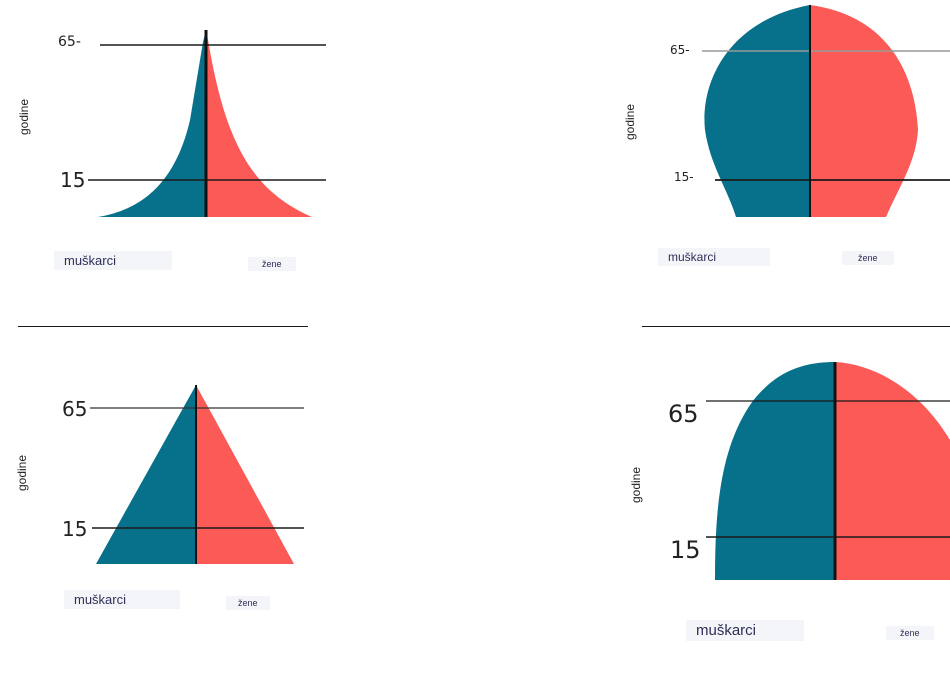 The width and height of the screenshot is (950, 681). I want to click on tick-label-15: 15-, so click(684, 177).